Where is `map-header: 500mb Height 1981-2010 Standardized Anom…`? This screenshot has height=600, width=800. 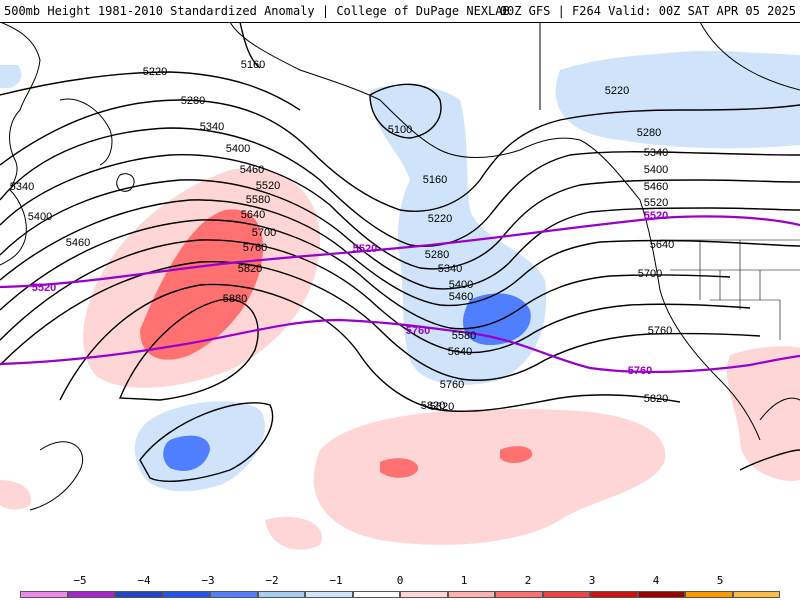 map-header: 500mb Height 1981-2010 Standardized Anom… is located at coordinates (400, 11).